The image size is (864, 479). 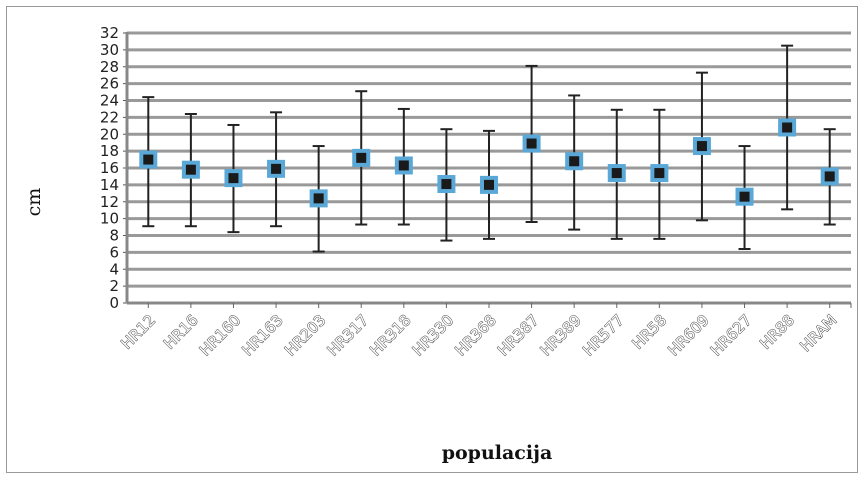 What do you see at coordinates (109, 33) in the screenshot?
I see `y-tick-label: 32` at bounding box center [109, 33].